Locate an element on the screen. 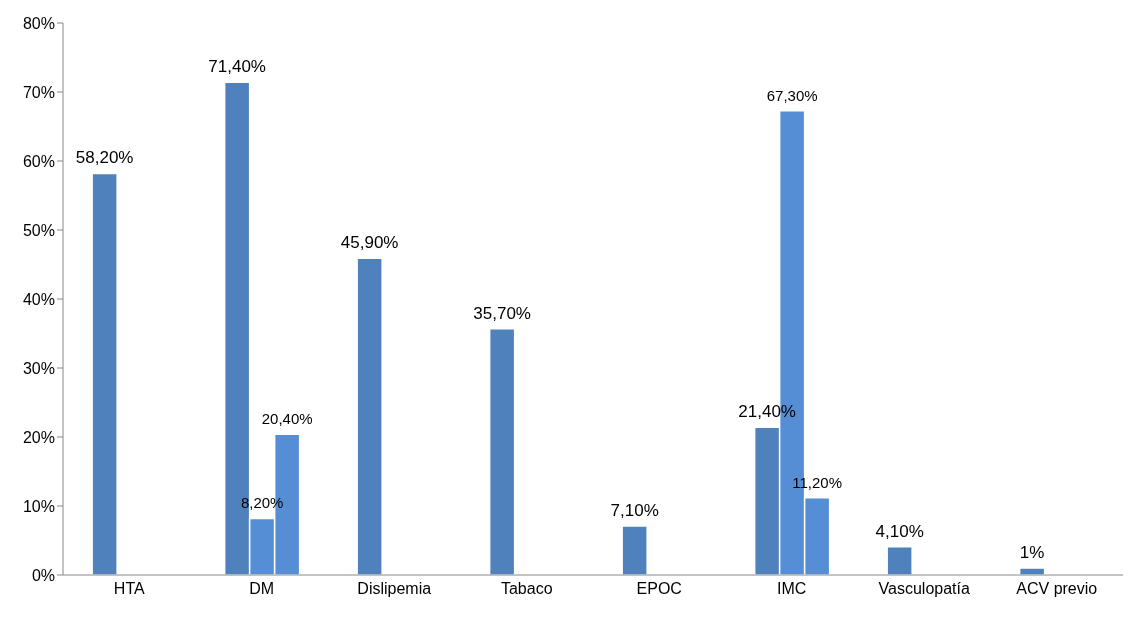 The image size is (1137, 625). data-label: 20,40% is located at coordinates (287, 419).